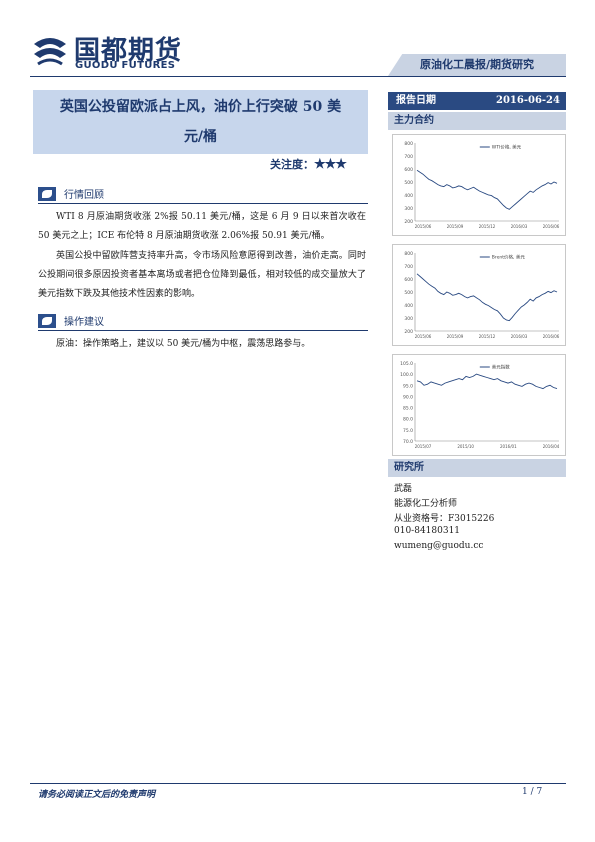 The height and width of the screenshot is (842, 595). What do you see at coordinates (125, 65) in the screenshot?
I see `logo-name-en: GUODU FUTURES` at bounding box center [125, 65].